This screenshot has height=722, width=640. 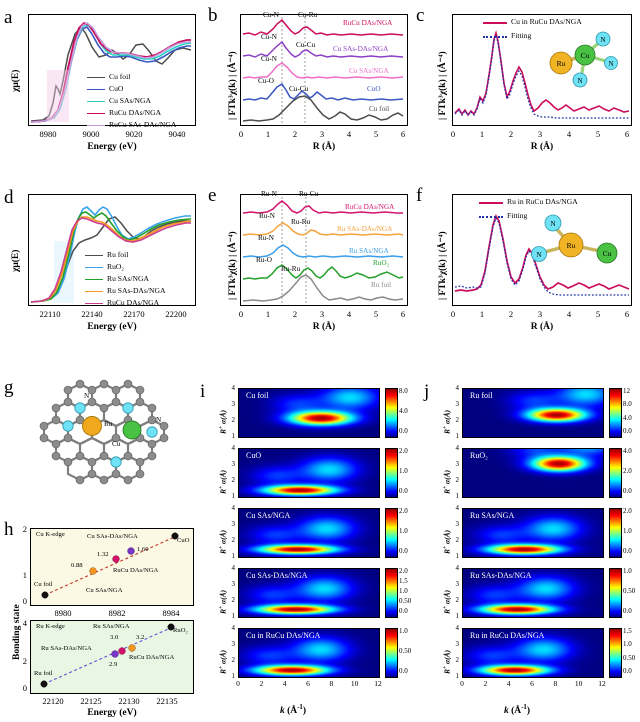 I want to click on panel-j-xlabel-text: k (Å-1), so click(x=517, y=710).